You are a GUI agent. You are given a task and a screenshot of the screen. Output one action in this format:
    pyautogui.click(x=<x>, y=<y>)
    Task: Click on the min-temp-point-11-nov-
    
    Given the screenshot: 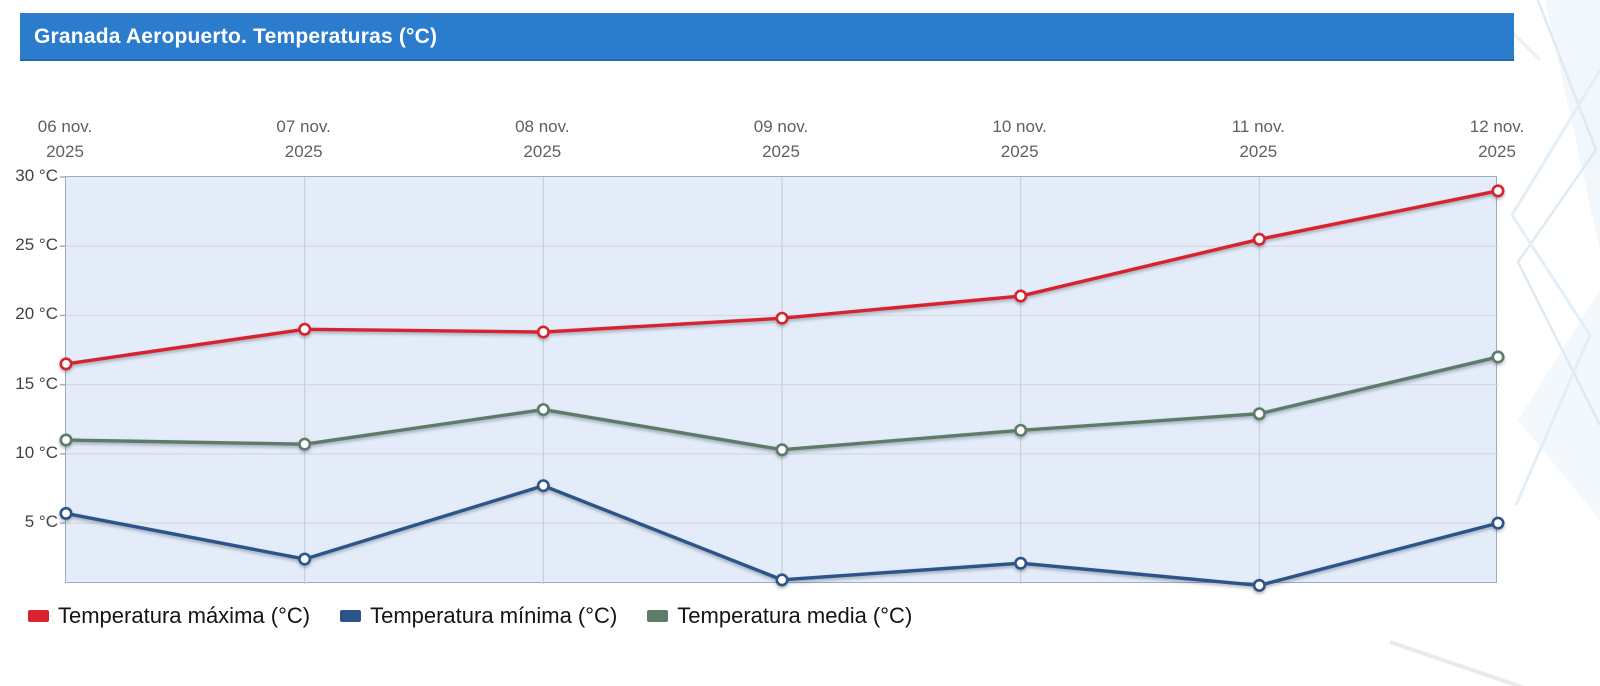 What is the action you would take?
    pyautogui.click(x=1259, y=585)
    